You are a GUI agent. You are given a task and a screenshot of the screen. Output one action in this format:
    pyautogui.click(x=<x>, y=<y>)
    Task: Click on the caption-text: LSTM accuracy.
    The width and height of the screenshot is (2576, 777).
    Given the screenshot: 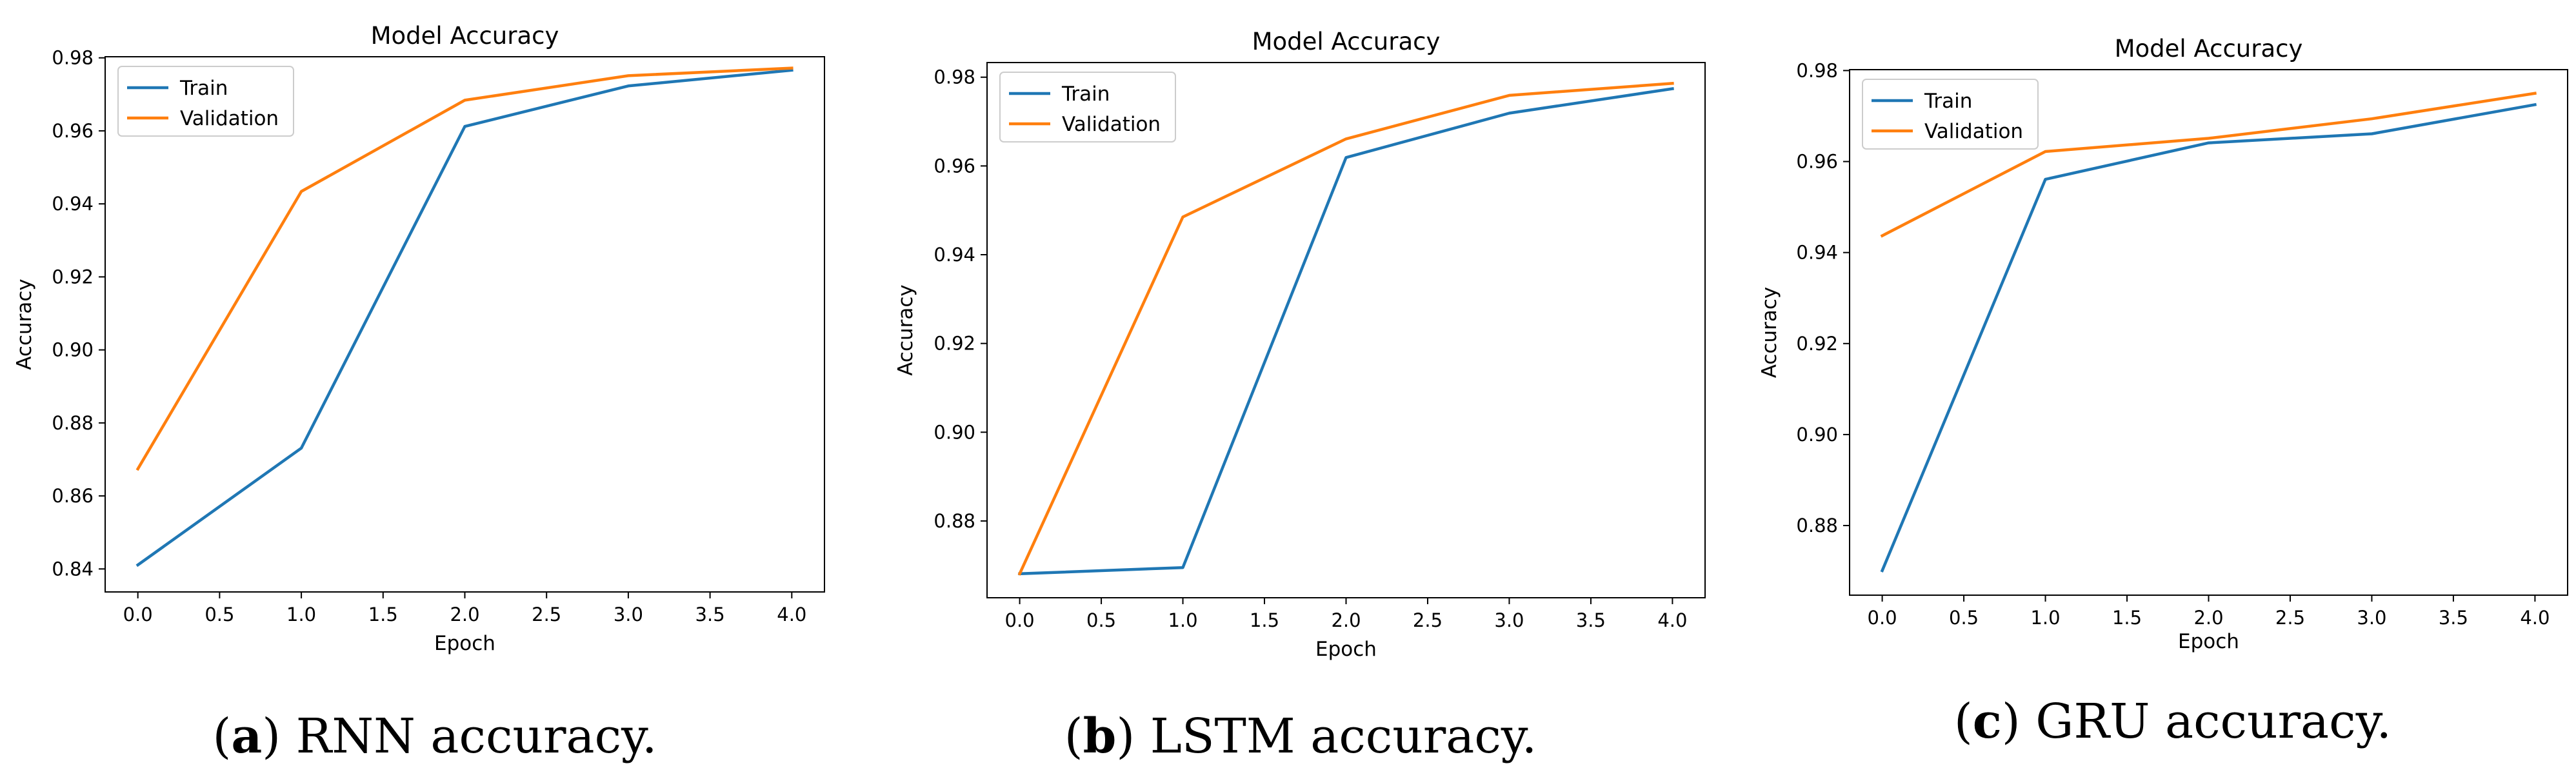 What is the action you would take?
    pyautogui.click(x=1336, y=737)
    